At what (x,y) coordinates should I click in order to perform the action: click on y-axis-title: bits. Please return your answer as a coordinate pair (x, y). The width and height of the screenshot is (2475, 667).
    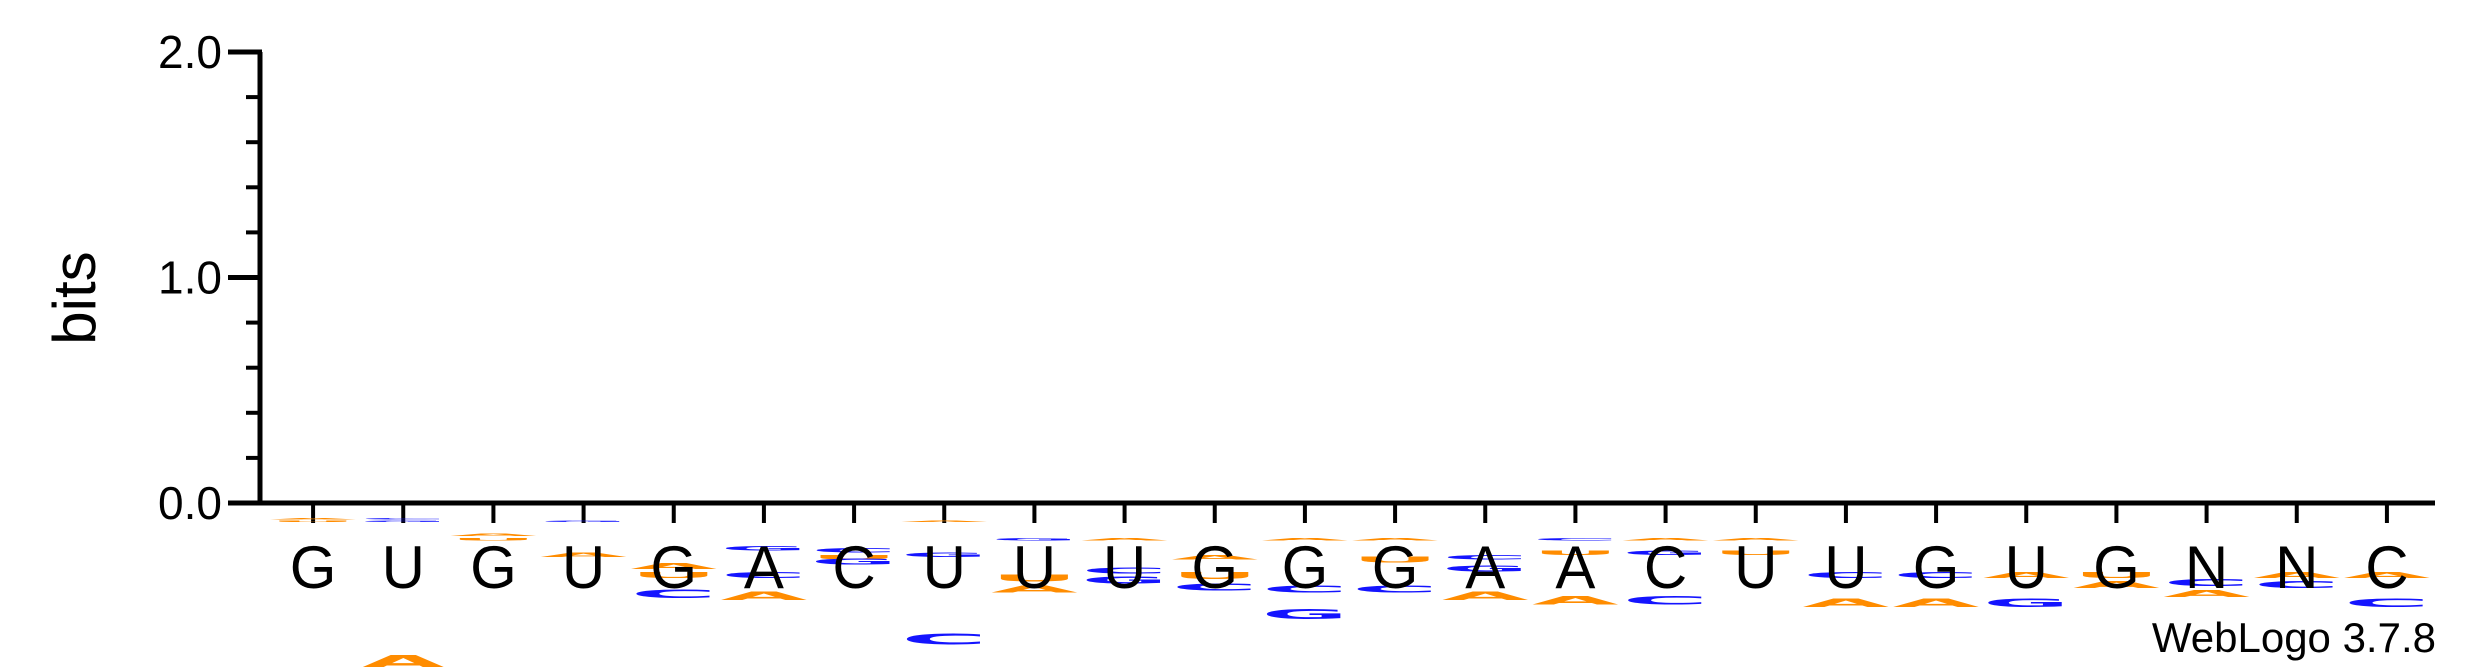
    Looking at the image, I should click on (74, 297).